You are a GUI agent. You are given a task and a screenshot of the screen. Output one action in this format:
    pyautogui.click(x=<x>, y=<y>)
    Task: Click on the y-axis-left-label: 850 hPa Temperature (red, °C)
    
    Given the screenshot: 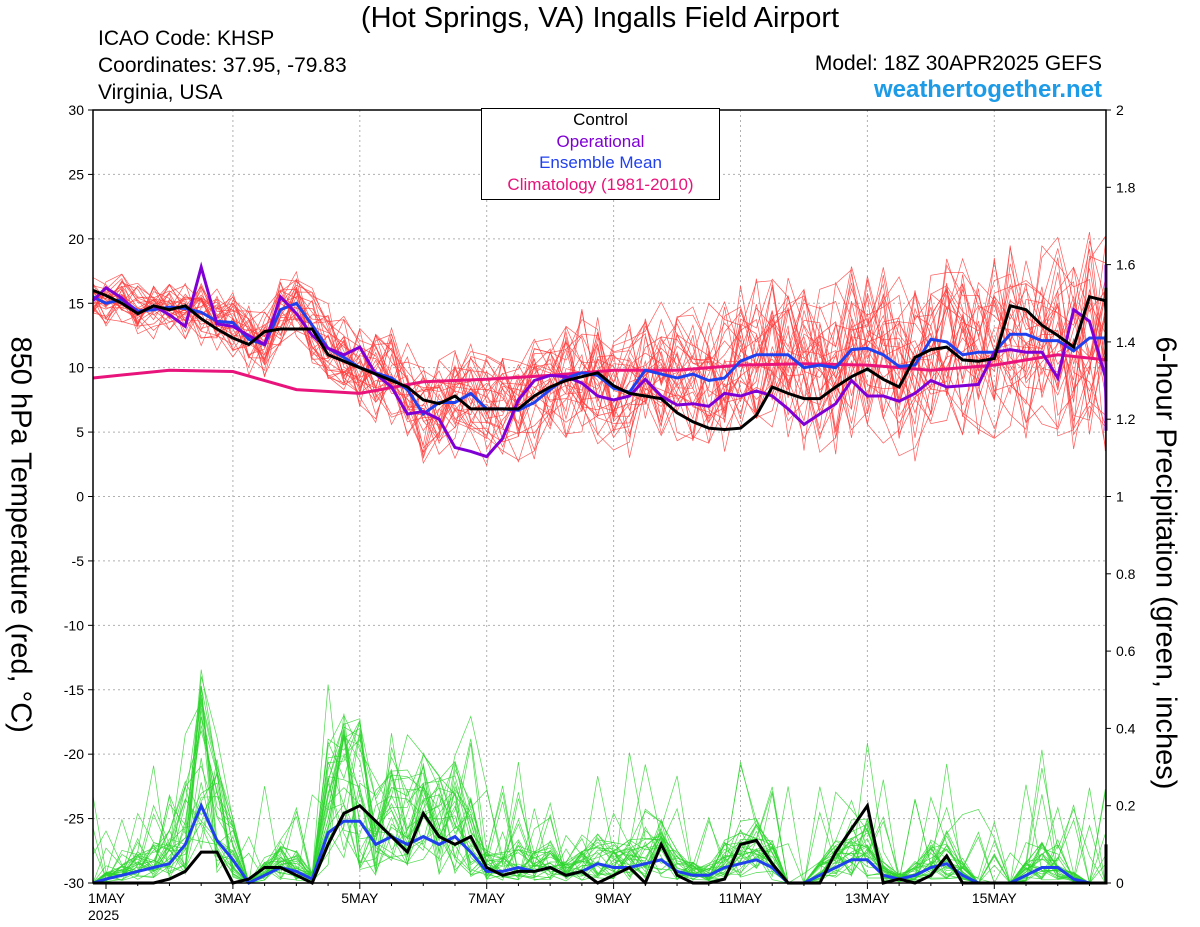 What is the action you would take?
    pyautogui.click(x=20, y=534)
    